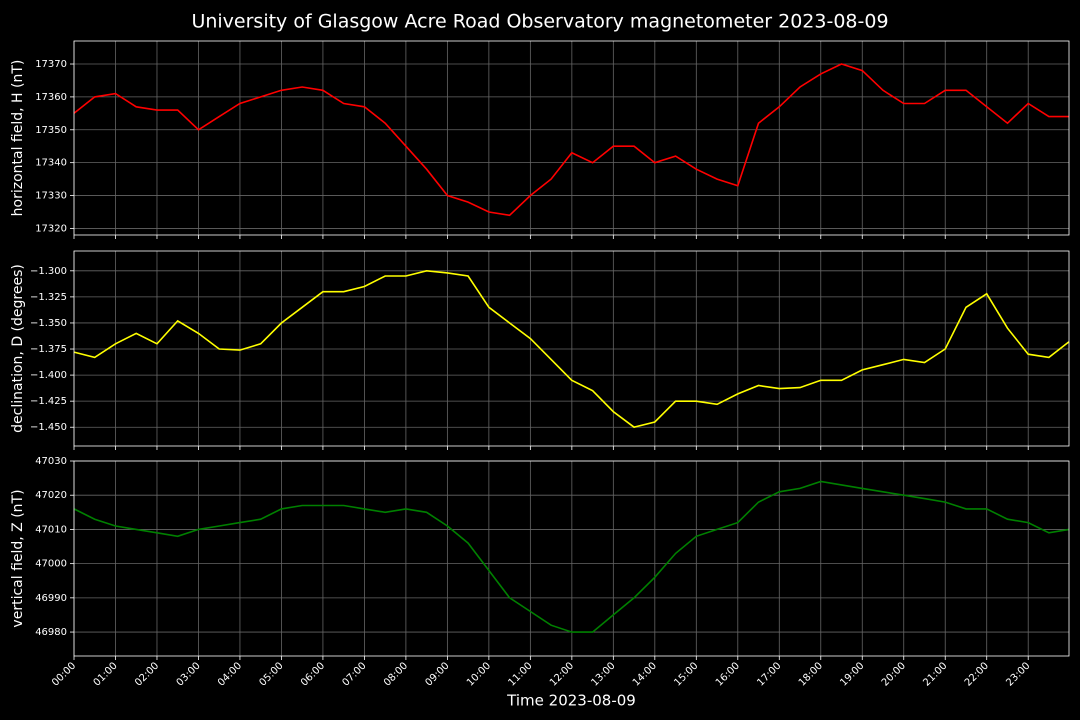  What do you see at coordinates (48, 349) in the screenshot?
I see `y-tick-label: −1.375` at bounding box center [48, 349].